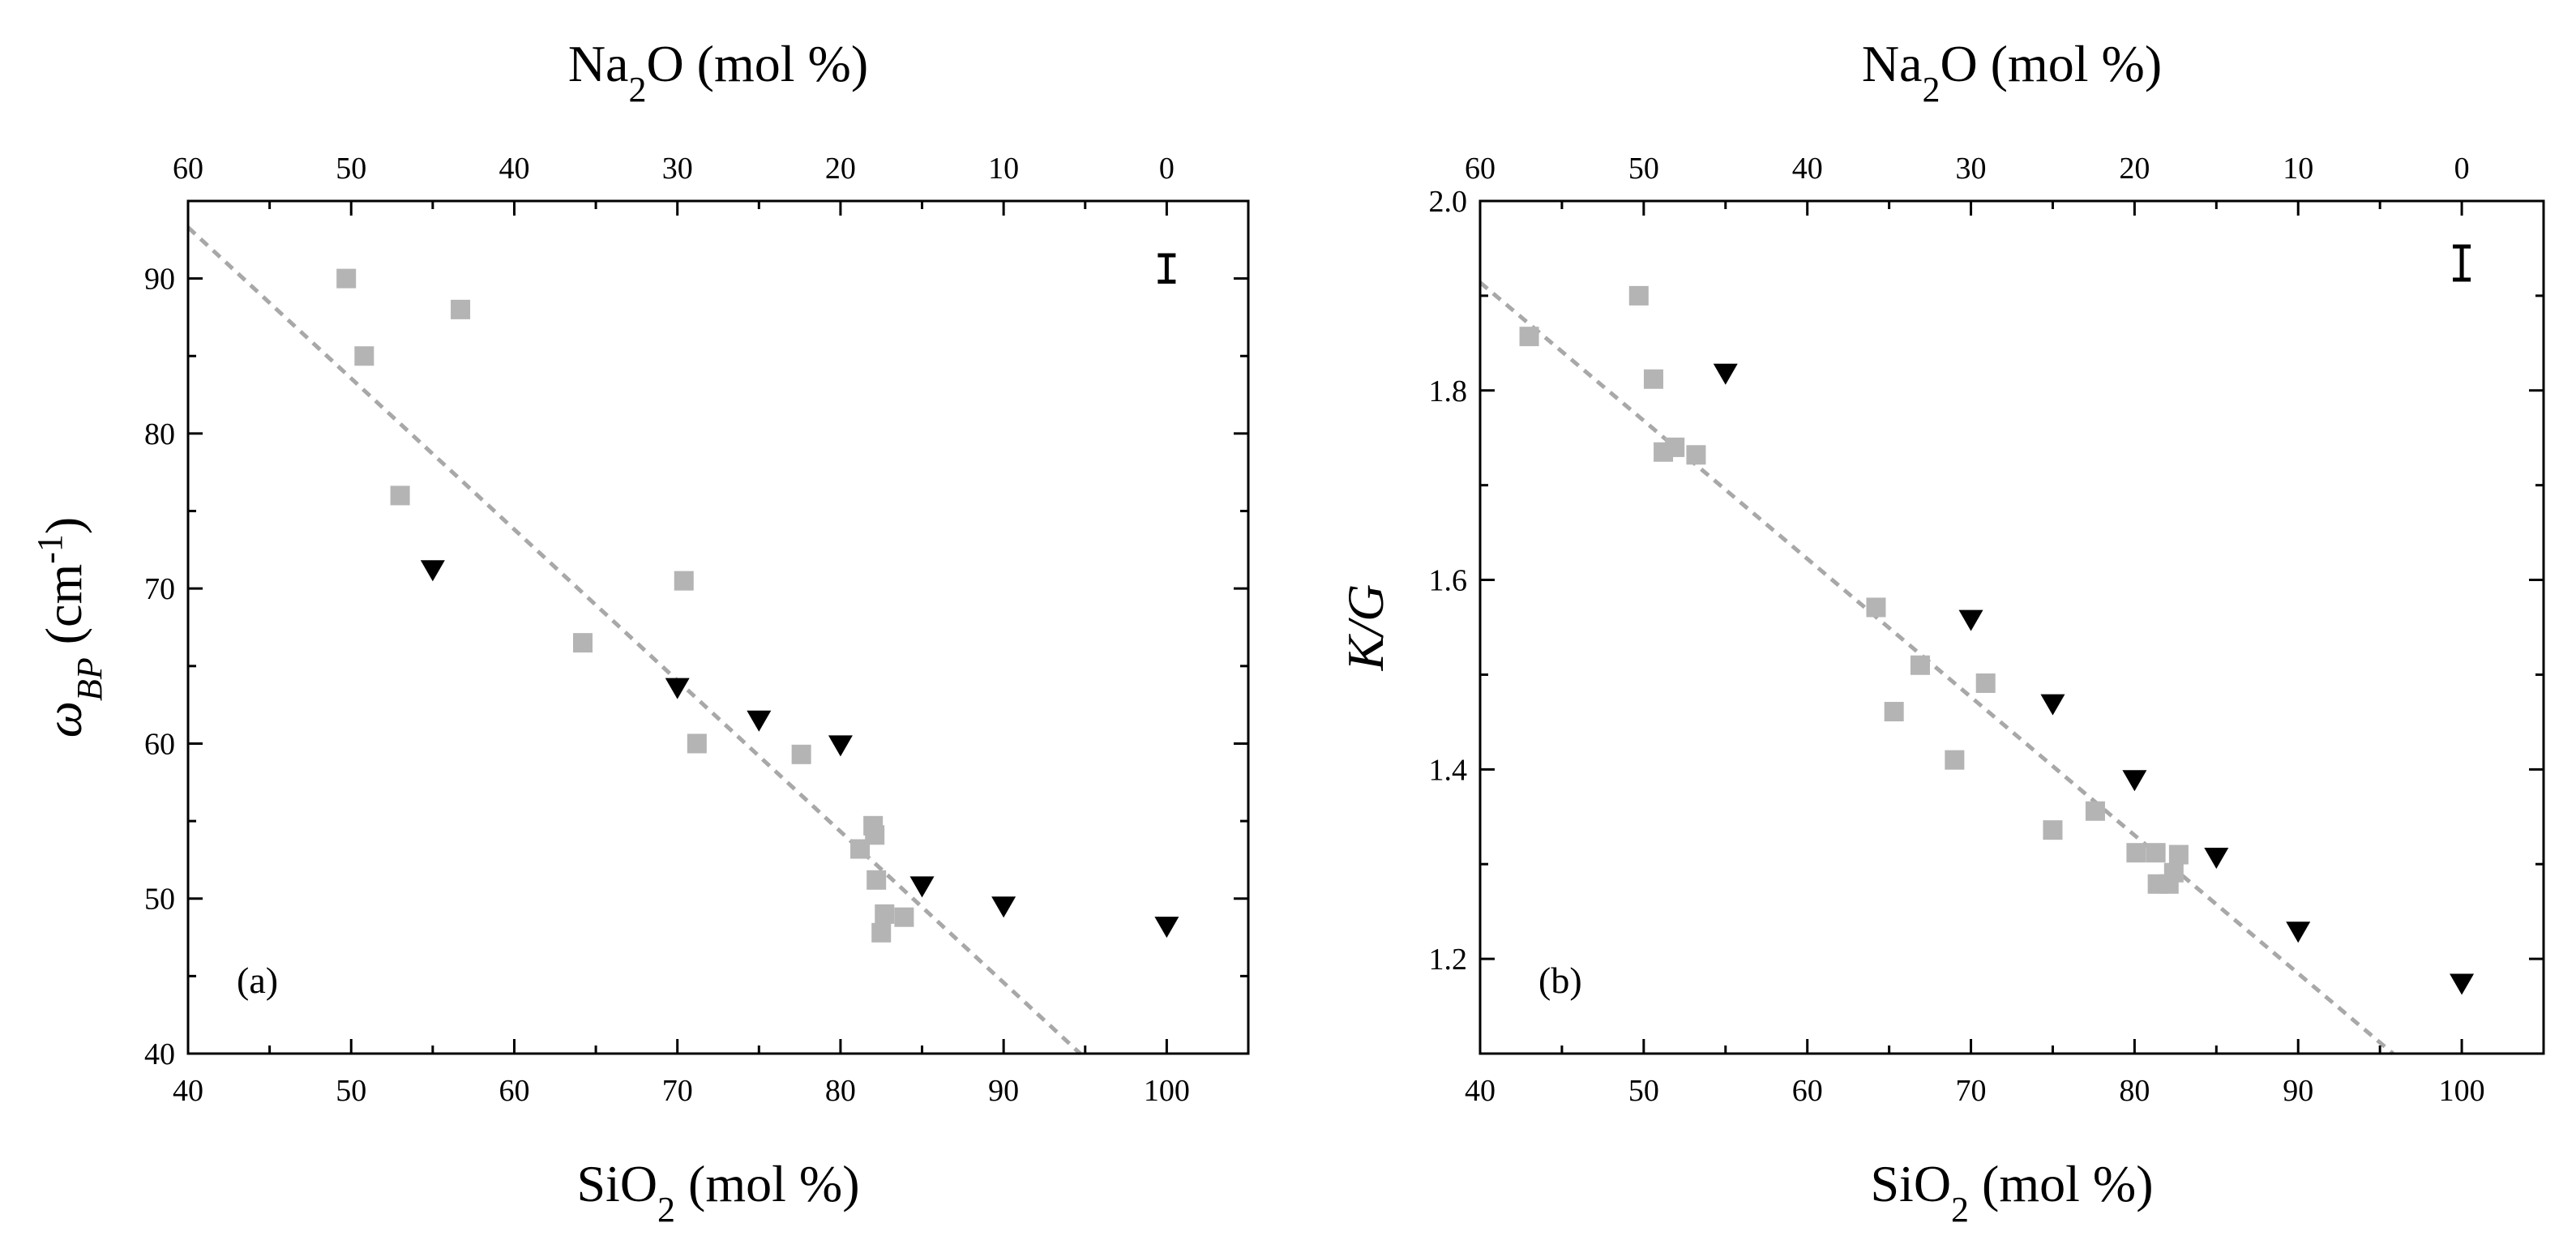 Image resolution: width=2576 pixels, height=1240 pixels. Describe the element at coordinates (1971, 1091) in the screenshot. I see `panel-b-x-tick-label: 70` at that location.